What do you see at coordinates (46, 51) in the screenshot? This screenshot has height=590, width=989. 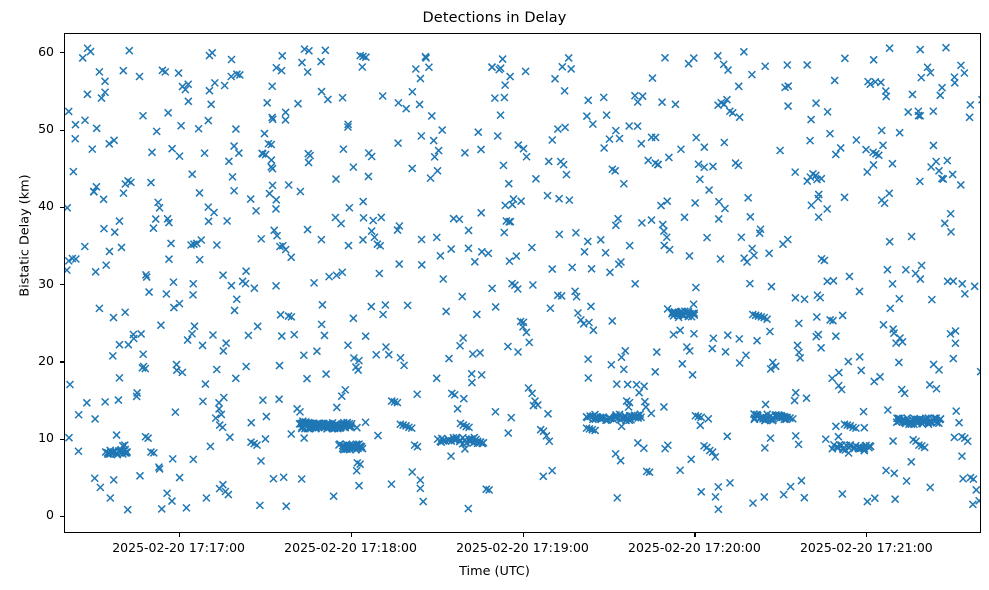 I see `y-tick-label: 60` at bounding box center [46, 51].